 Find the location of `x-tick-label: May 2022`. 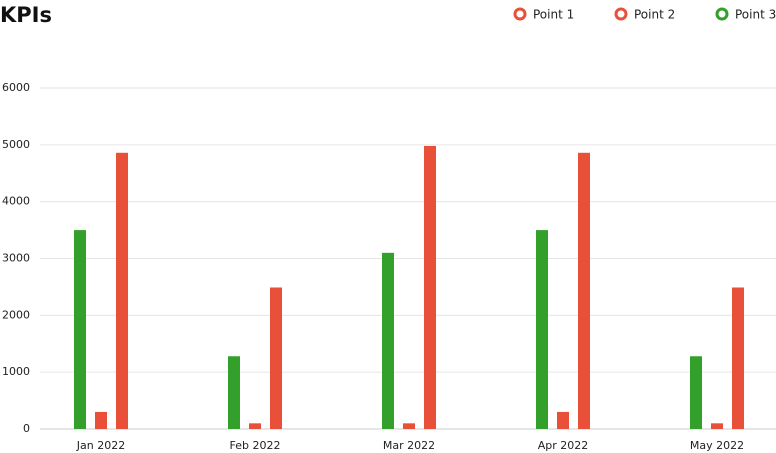

x-tick-label: May 2022 is located at coordinates (717, 445).